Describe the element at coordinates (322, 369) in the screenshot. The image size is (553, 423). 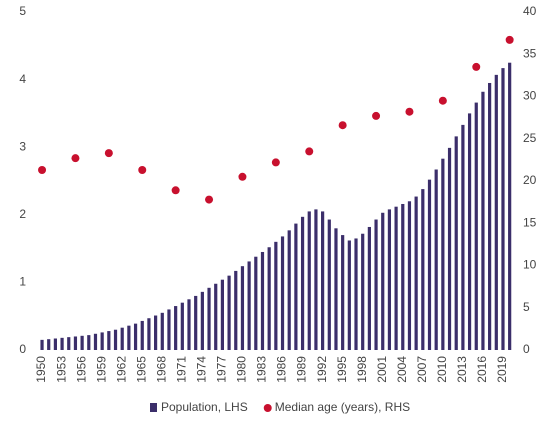
I see `x-tick-label: 1992` at that location.